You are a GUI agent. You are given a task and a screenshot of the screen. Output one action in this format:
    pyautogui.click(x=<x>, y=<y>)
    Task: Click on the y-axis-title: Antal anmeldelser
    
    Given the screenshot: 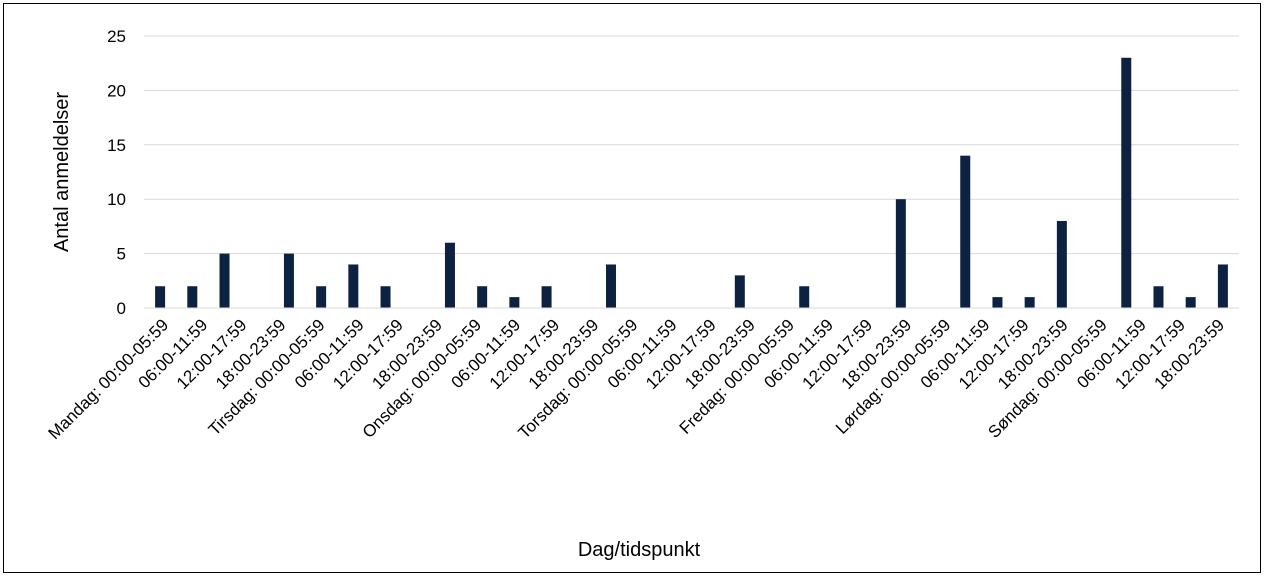 What is the action you would take?
    pyautogui.click(x=62, y=172)
    